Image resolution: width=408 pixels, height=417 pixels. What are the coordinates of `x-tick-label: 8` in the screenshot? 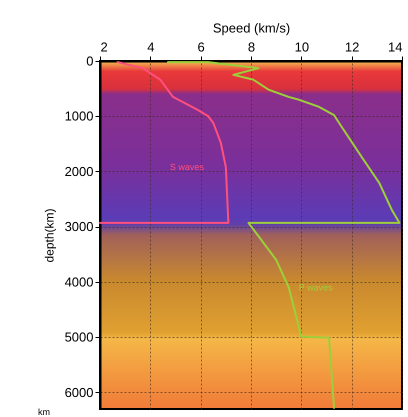 It's located at (252, 47).